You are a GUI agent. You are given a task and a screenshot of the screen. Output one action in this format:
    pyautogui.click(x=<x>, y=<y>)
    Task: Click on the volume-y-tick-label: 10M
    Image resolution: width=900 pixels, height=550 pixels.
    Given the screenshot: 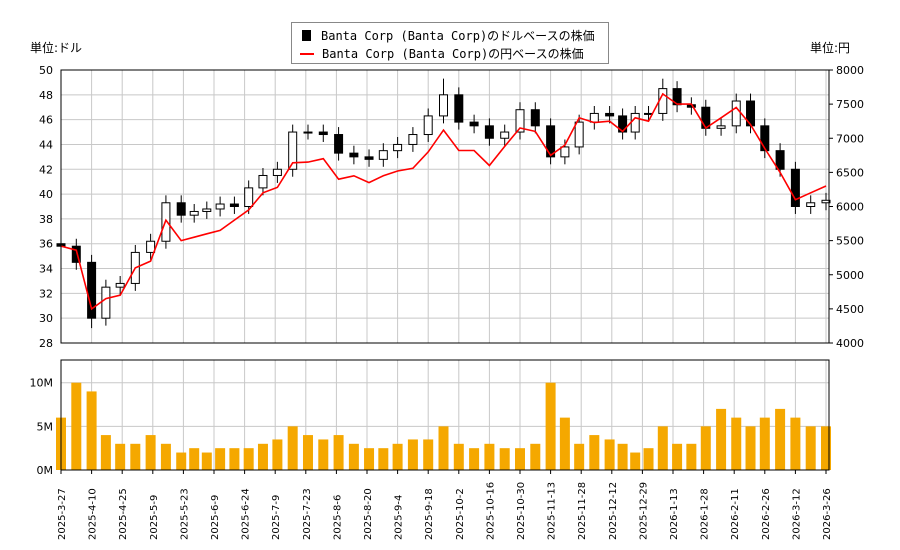 What is the action you would take?
    pyautogui.click(x=42, y=383)
    